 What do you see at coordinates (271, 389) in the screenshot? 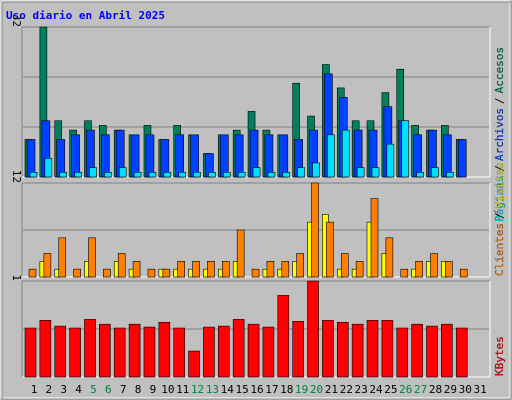
I see `x-tick-label: 17` at bounding box center [271, 389].